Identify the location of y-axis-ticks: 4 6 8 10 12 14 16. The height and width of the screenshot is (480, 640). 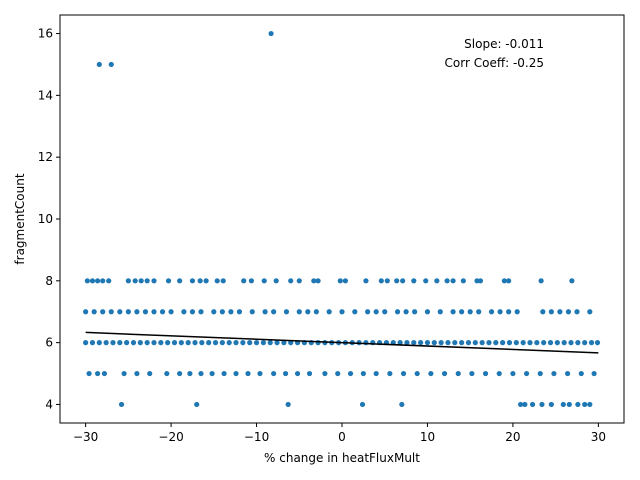
(49, 219).